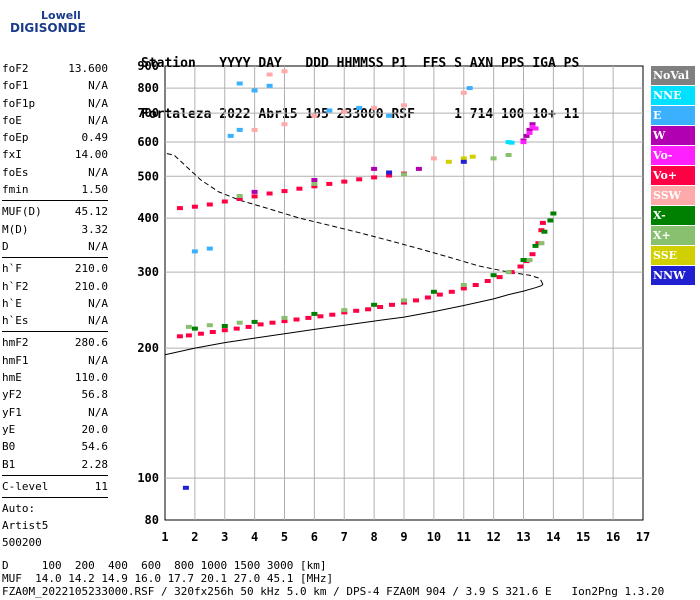  Describe the element at coordinates (91, 286) in the screenshot. I see `param-value: 210.0` at that location.